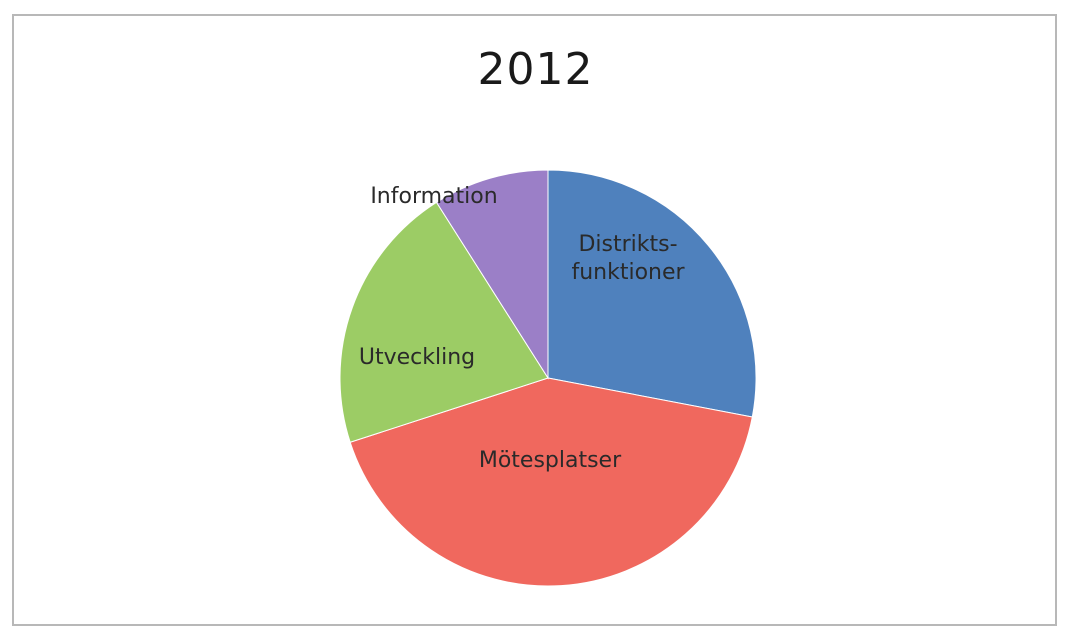 Image resolution: width=1071 pixels, height=641 pixels. I want to click on pie-slice-information, so click(492, 274).